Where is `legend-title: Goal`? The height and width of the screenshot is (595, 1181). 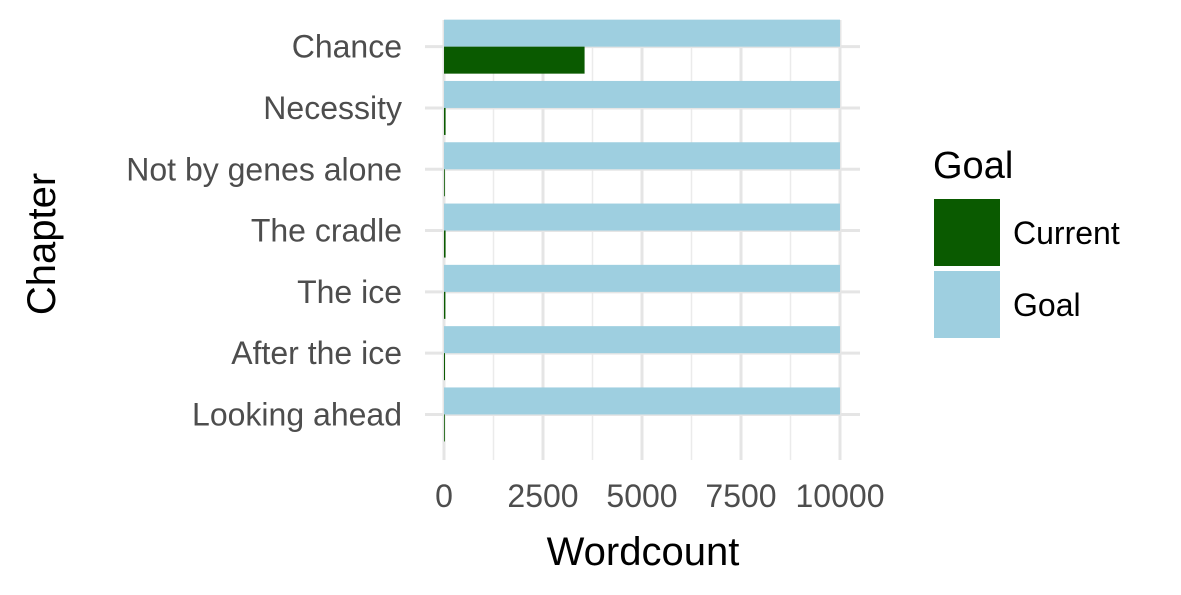 legend-title: Goal is located at coordinates (973, 166).